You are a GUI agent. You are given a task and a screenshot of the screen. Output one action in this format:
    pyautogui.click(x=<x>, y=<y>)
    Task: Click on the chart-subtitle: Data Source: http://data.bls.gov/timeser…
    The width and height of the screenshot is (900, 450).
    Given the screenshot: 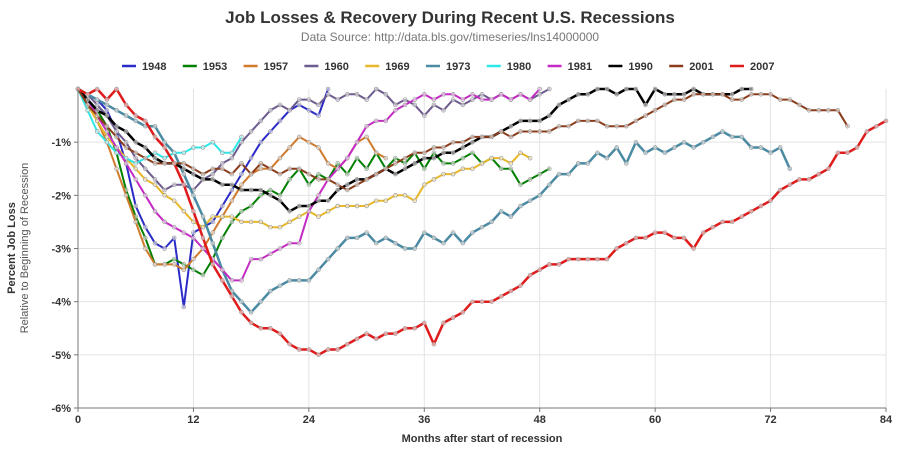 What is the action you would take?
    pyautogui.click(x=450, y=37)
    